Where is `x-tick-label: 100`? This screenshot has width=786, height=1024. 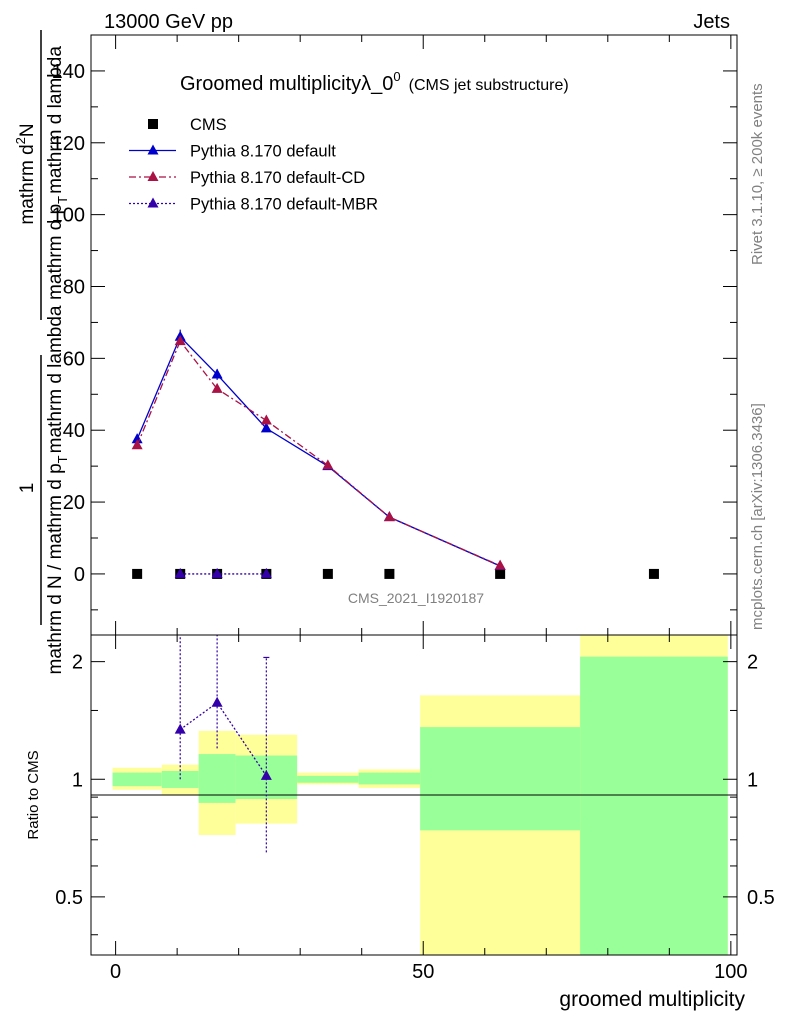
x-tick-label: 100 is located at coordinates (730, 972).